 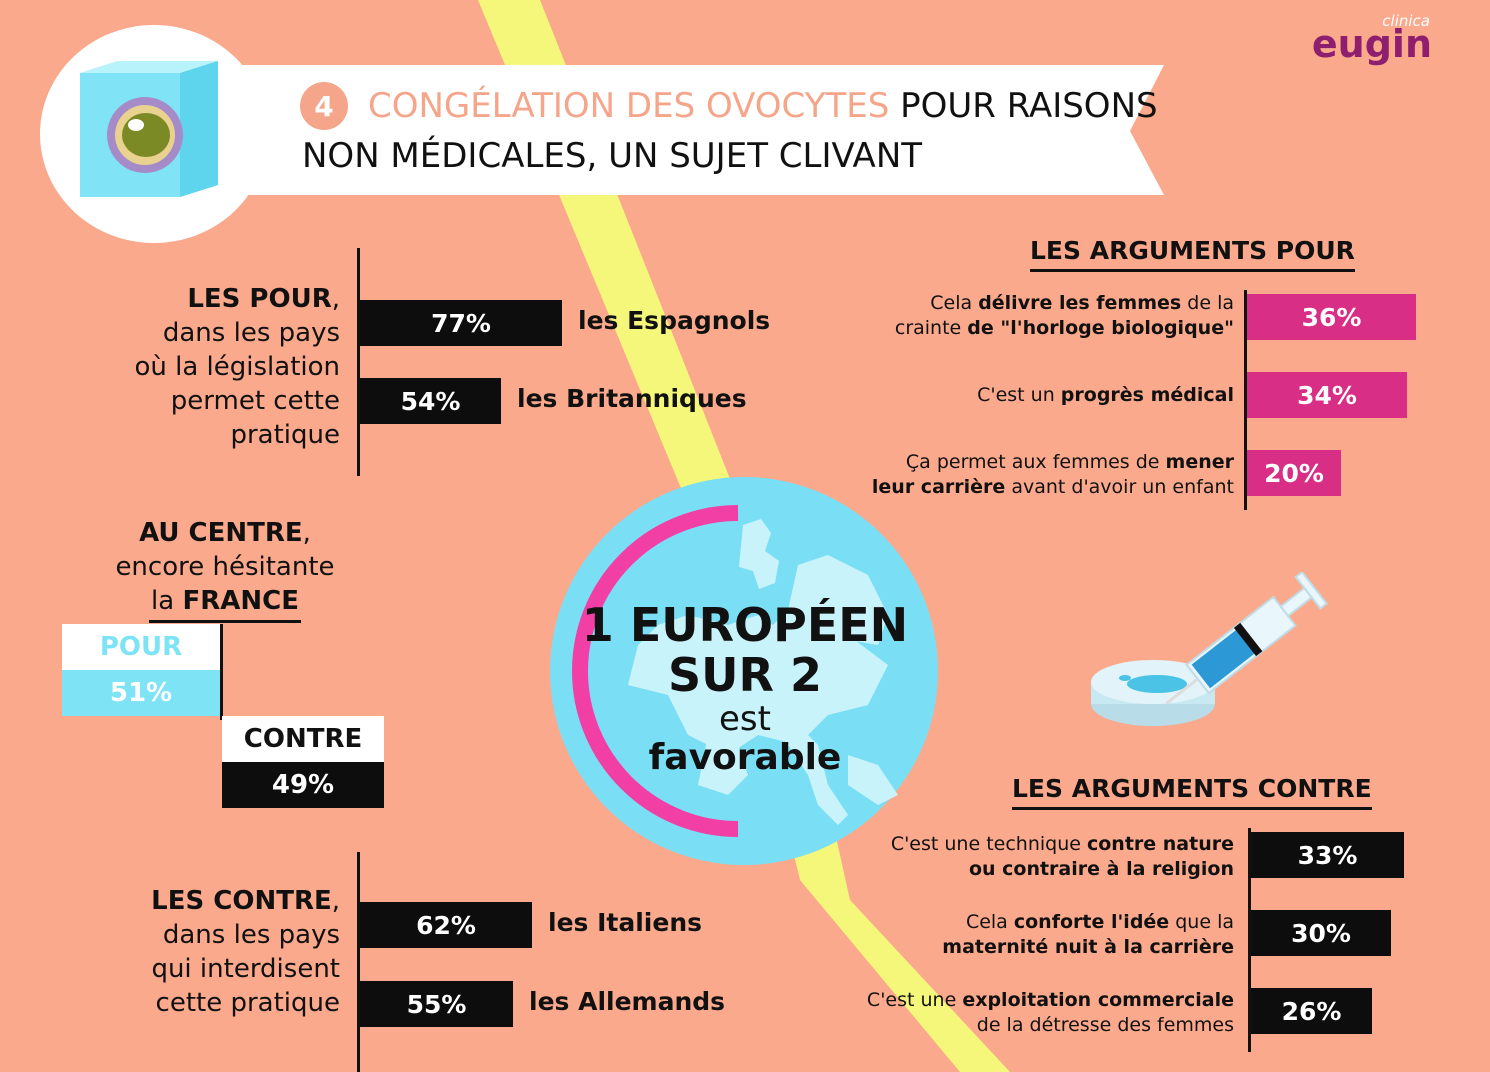 I want to click on arg-pour-bar: 20%, so click(x=1294, y=473).